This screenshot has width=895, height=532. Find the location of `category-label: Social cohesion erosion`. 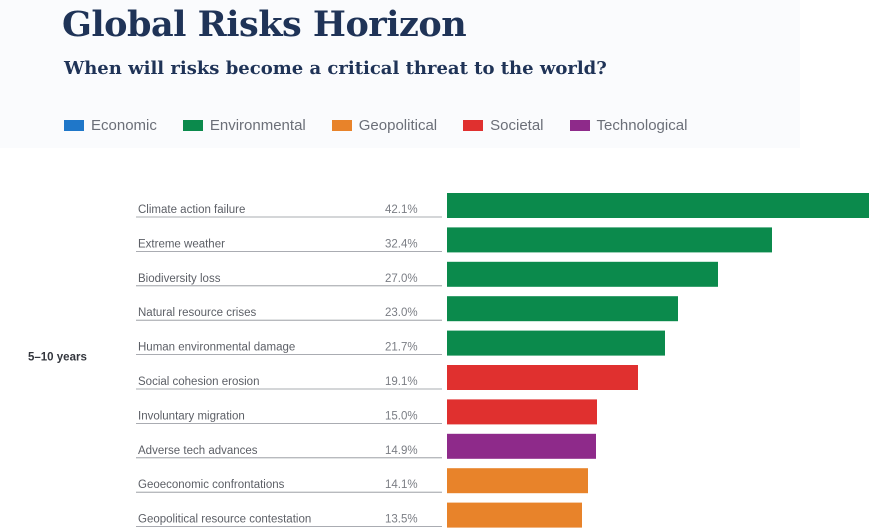

category-label: Social cohesion erosion is located at coordinates (198, 382).